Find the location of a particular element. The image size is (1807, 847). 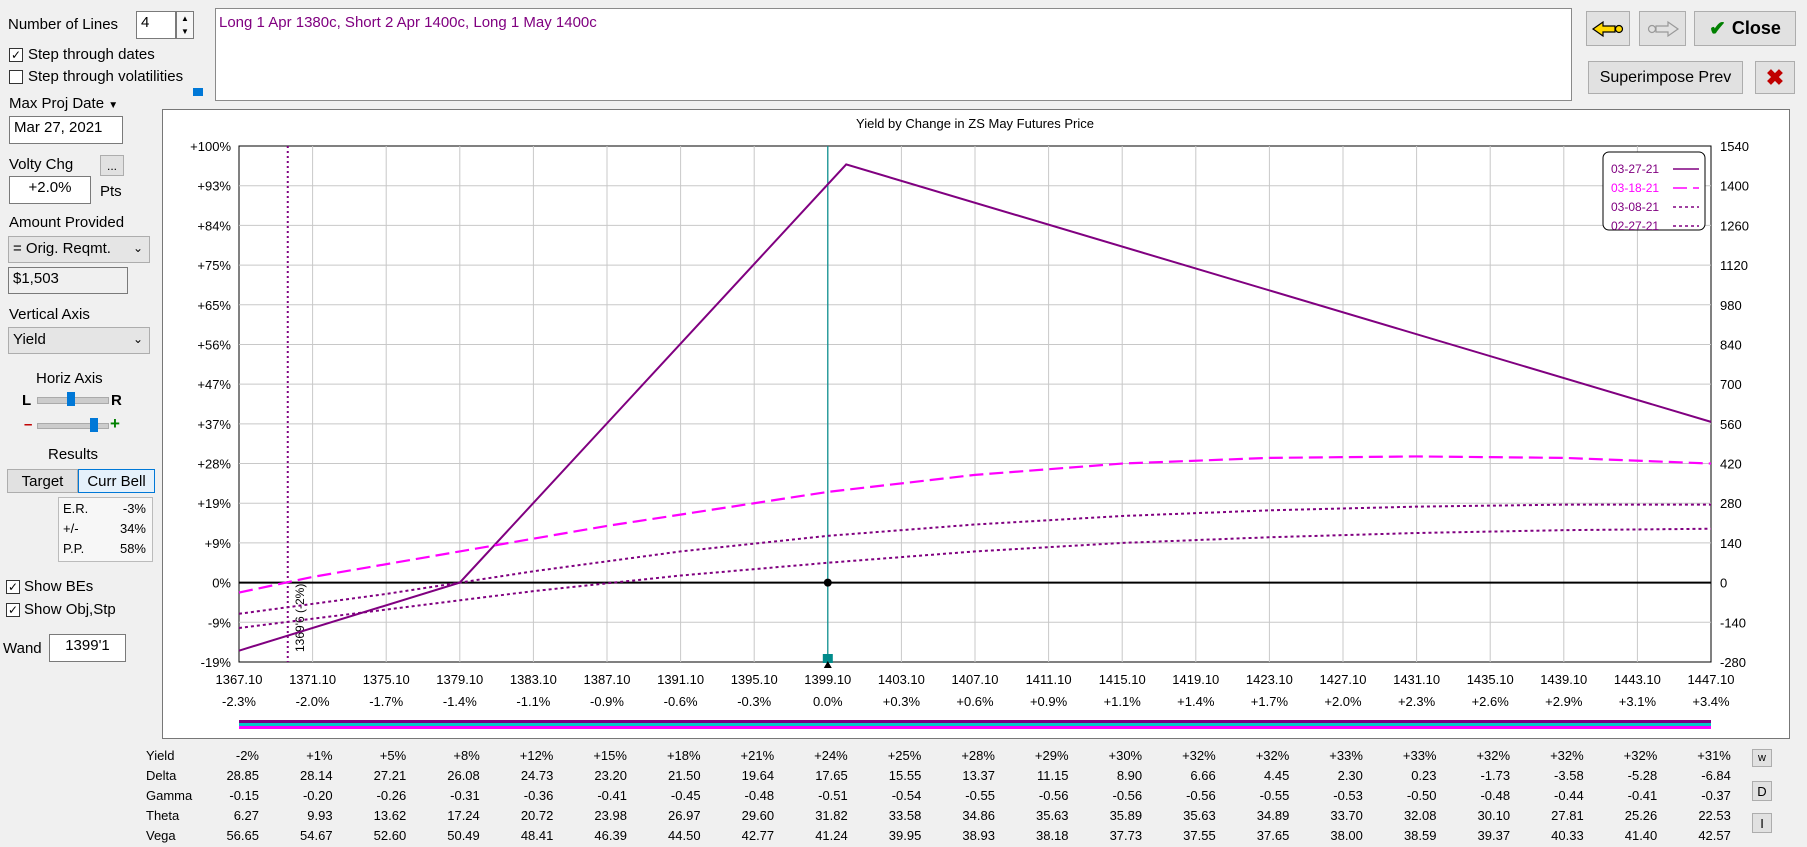

caret-down-icon: ▼ is located at coordinates (113, 105).